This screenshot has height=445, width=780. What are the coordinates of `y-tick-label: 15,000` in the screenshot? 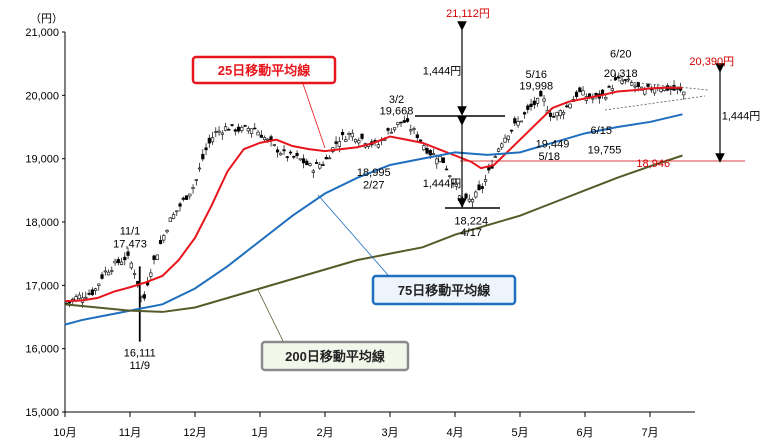 It's located at (42, 413).